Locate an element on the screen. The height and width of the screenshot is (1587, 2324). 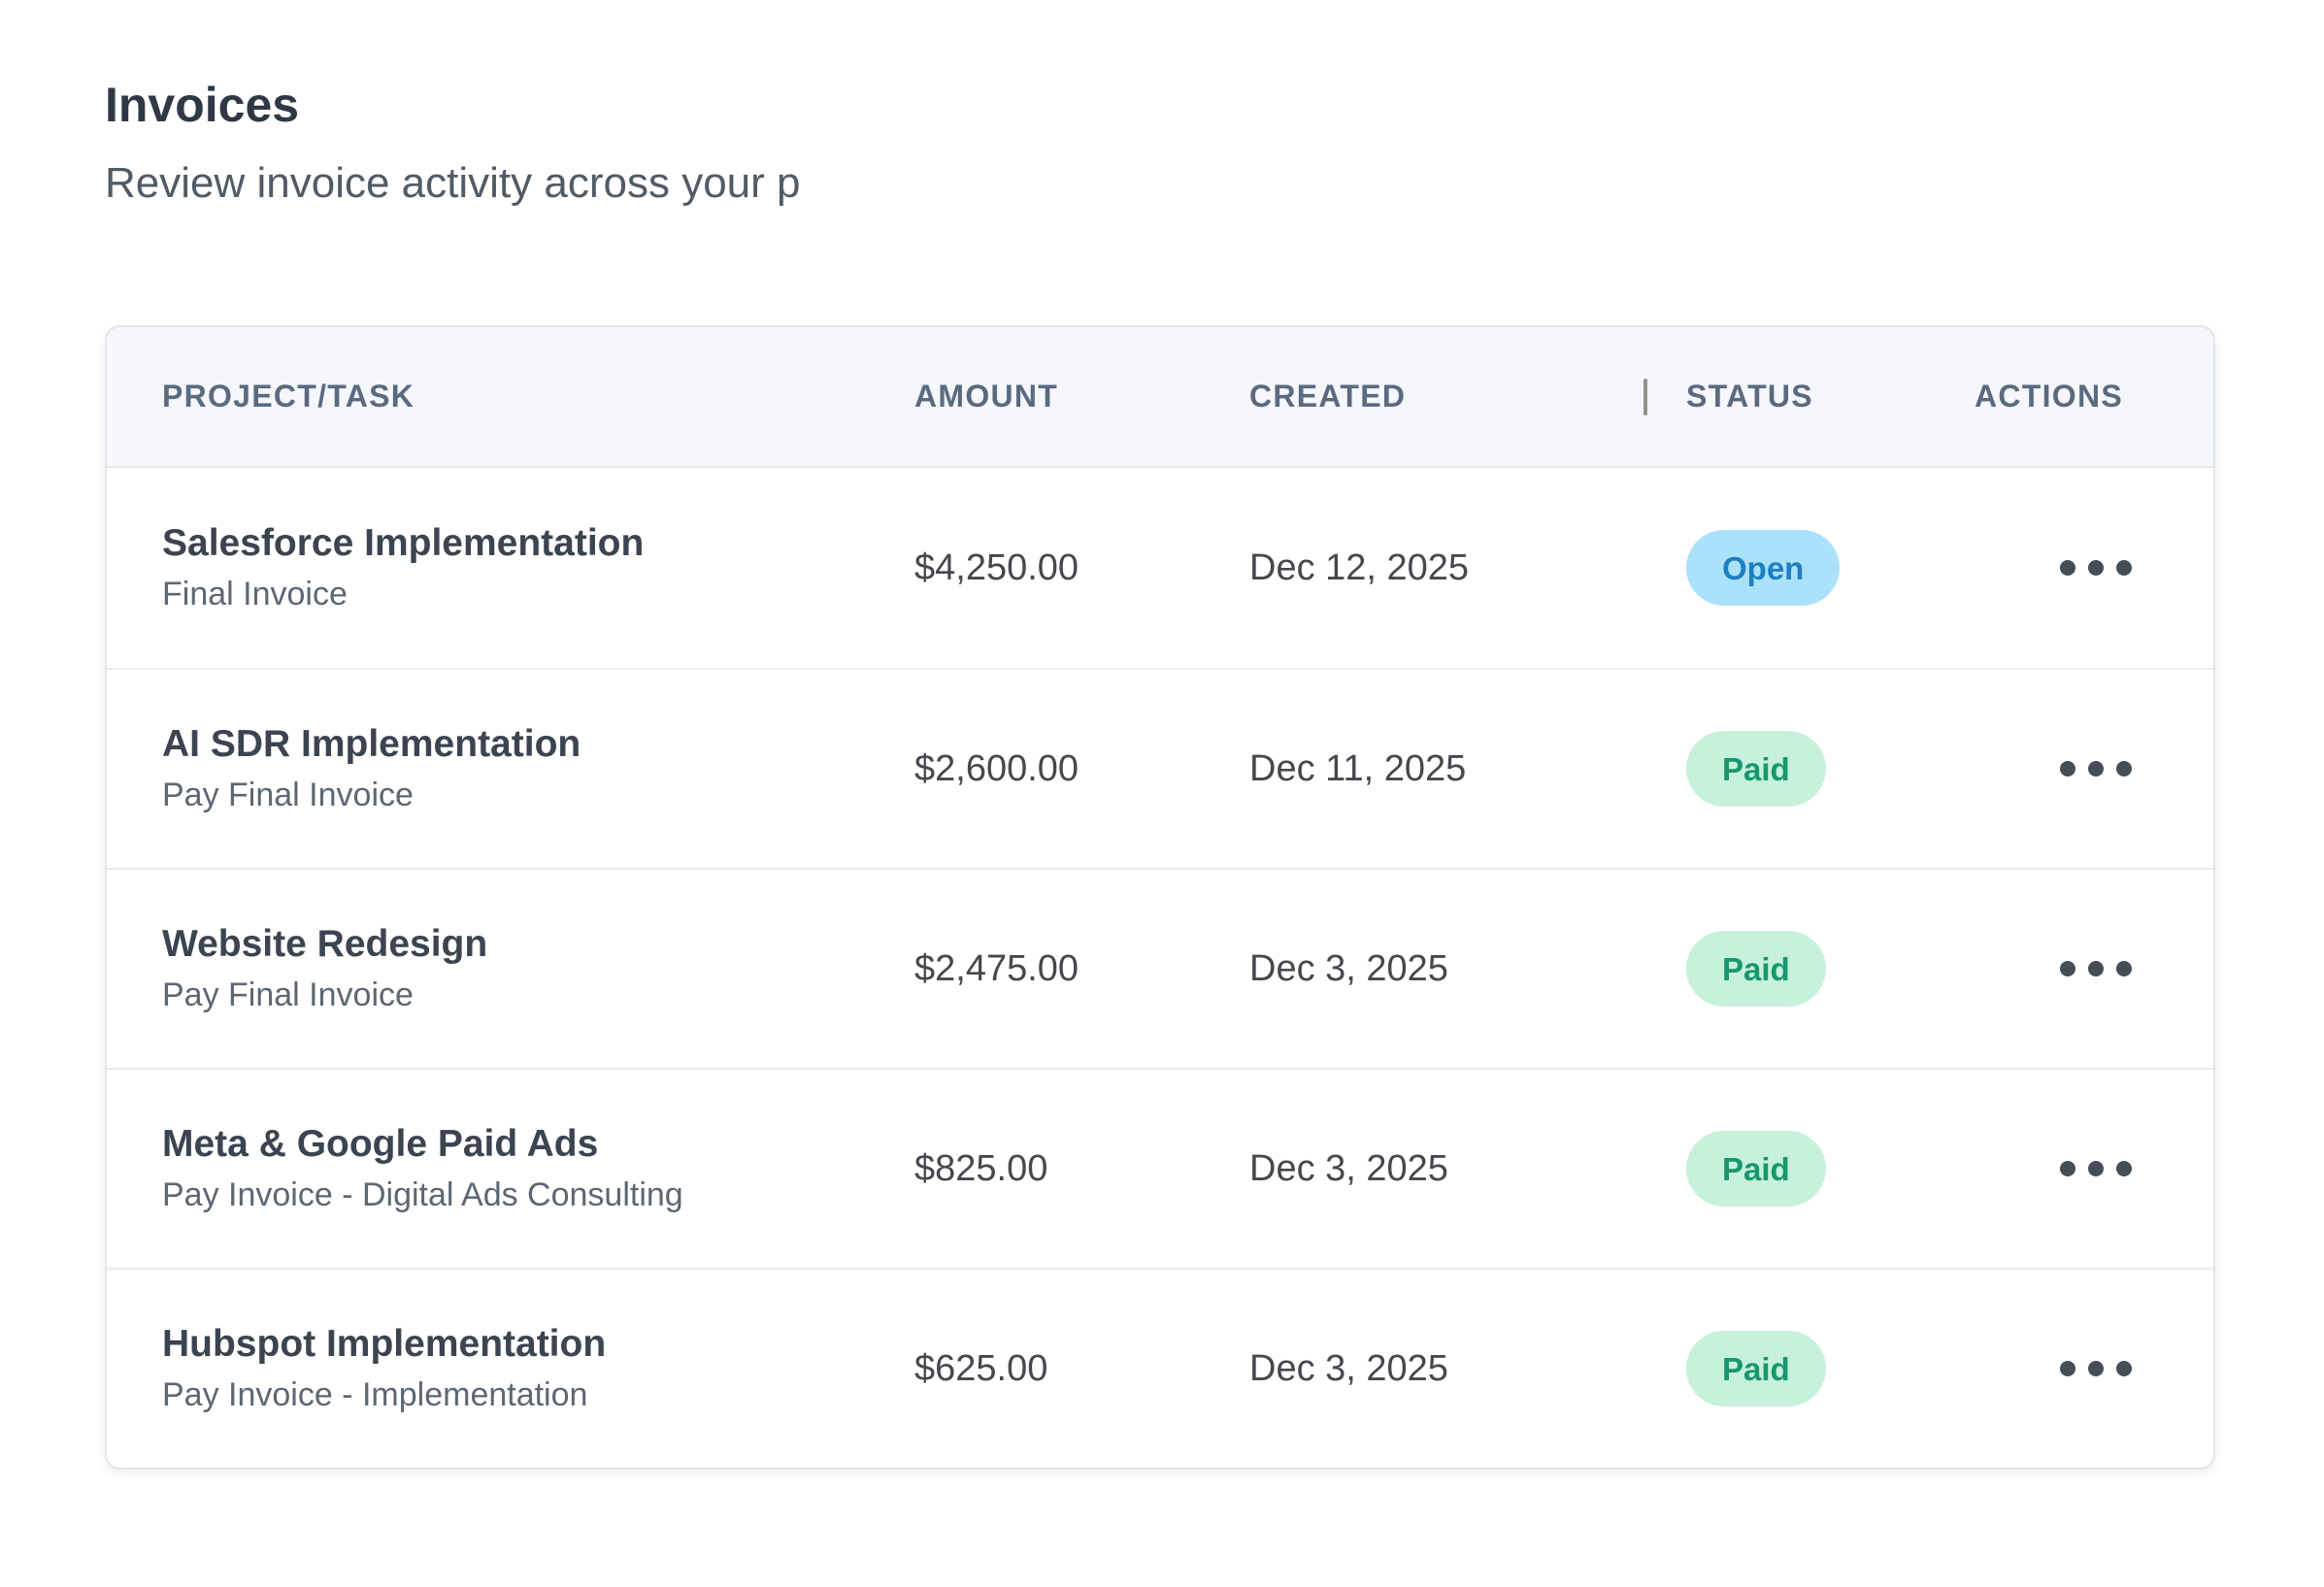
task-label: Pay Invoice - Digital Ads Consulting is located at coordinates (422, 1195).